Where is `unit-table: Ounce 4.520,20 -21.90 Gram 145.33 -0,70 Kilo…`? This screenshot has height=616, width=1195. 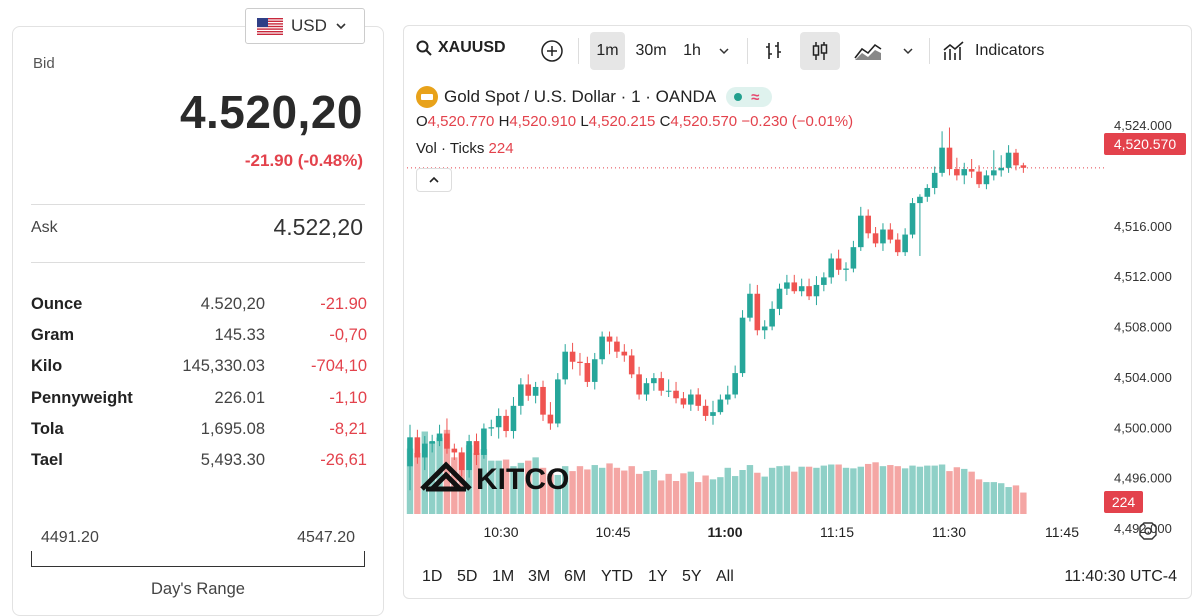
unit-table: Ounce 4.520,20 -21.90 Gram 145.33 -0,70 Kilo… is located at coordinates (199, 388).